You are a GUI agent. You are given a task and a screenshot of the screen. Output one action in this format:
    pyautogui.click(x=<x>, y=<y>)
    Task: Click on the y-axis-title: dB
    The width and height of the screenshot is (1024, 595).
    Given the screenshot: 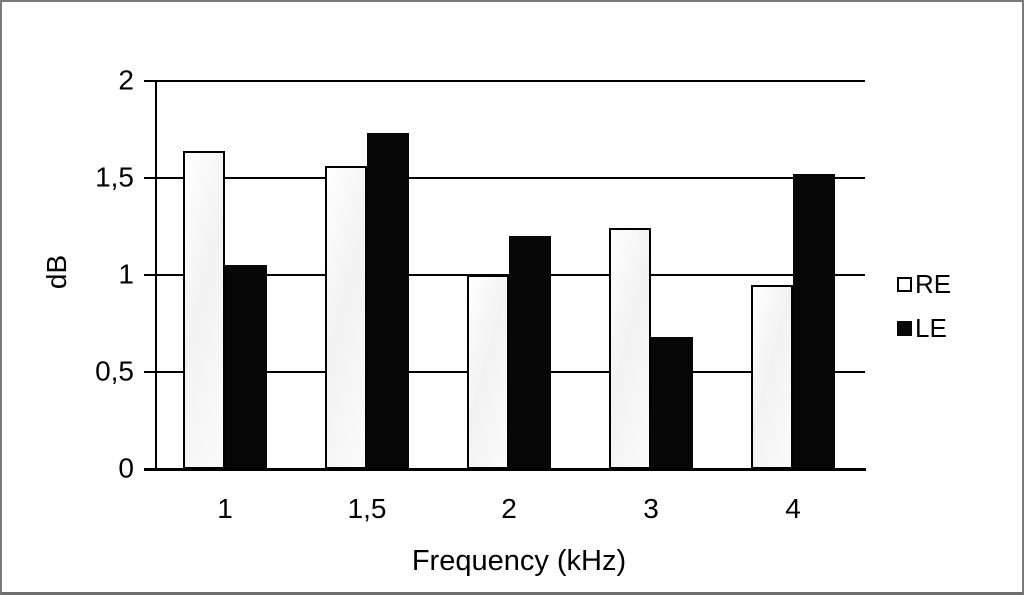 What is the action you would take?
    pyautogui.click(x=56, y=272)
    